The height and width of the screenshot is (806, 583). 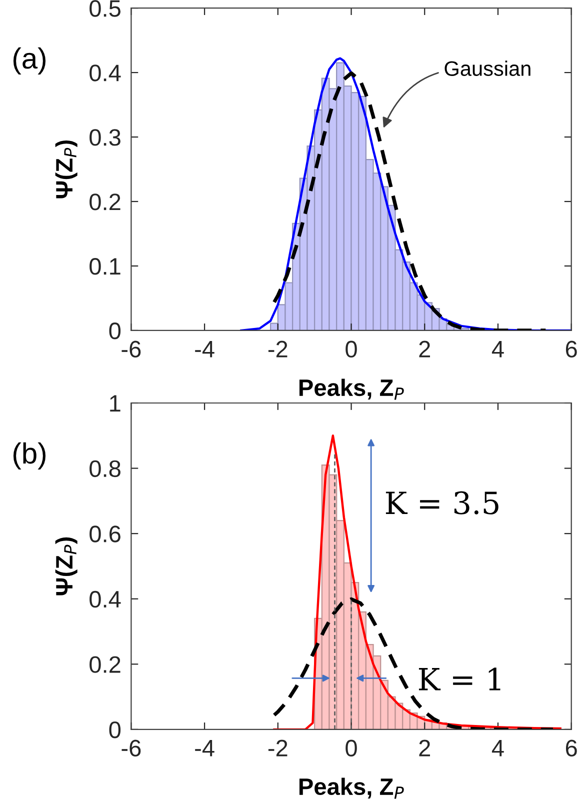 I want to click on y-tick-label: 0.5, so click(x=105, y=8).